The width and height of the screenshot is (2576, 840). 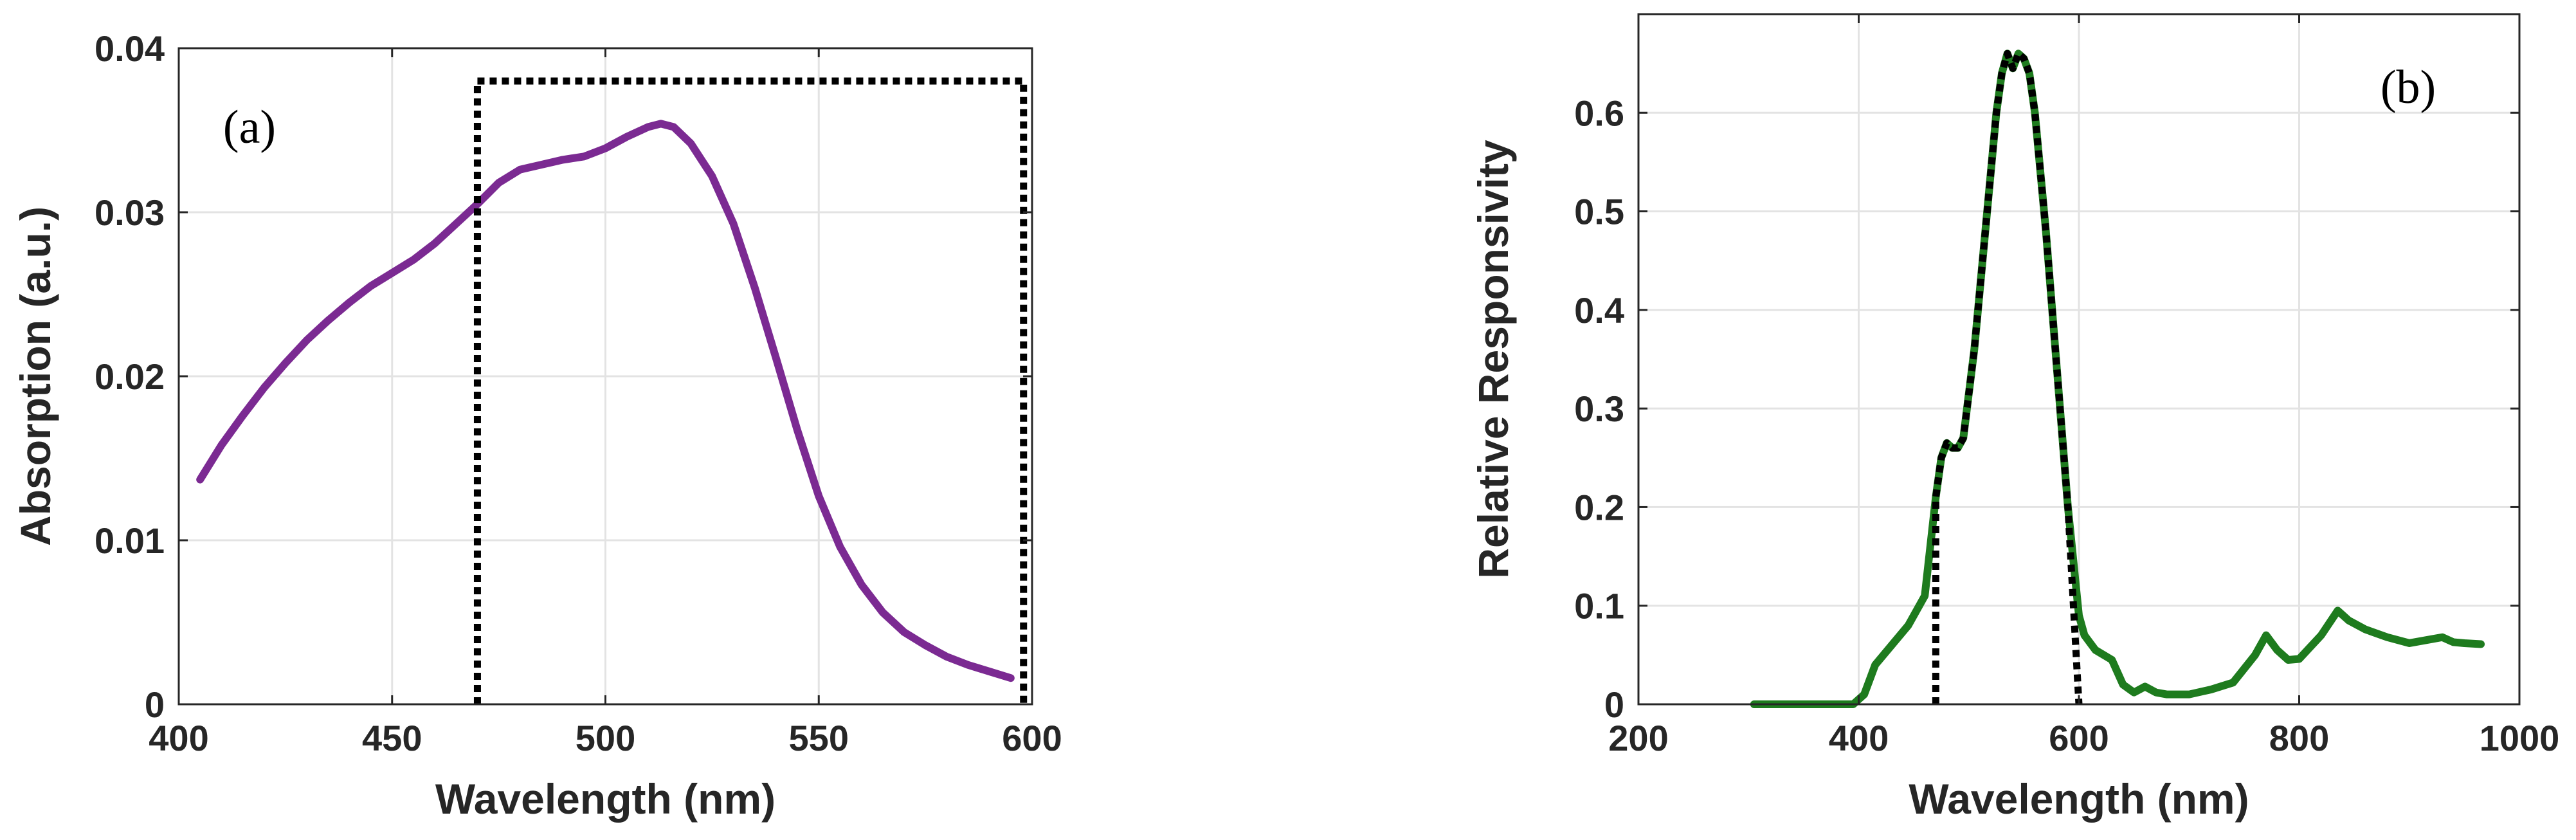 What do you see at coordinates (1599, 310) in the screenshot?
I see `y-tick-label: 0.4` at bounding box center [1599, 310].